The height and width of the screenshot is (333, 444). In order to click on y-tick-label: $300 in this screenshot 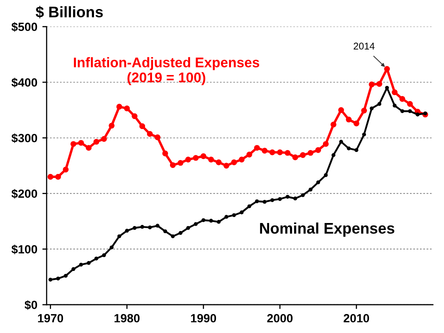, I will do `click(24, 138)`.